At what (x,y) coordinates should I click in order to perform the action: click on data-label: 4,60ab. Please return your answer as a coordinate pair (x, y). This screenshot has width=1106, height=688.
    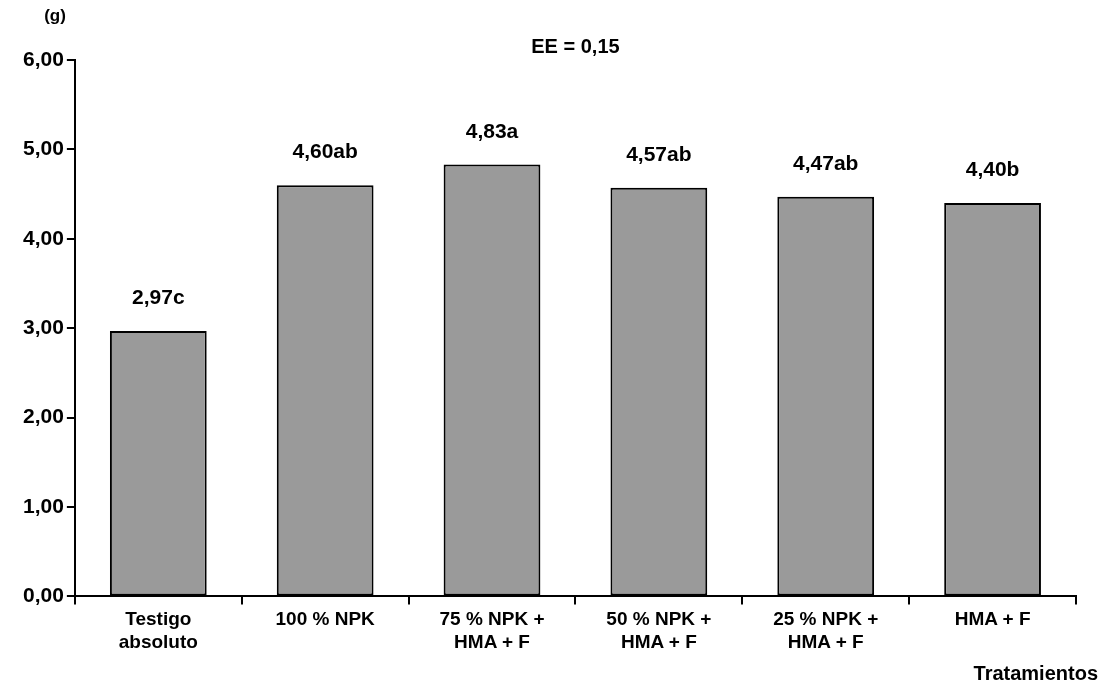
    Looking at the image, I should click on (325, 151).